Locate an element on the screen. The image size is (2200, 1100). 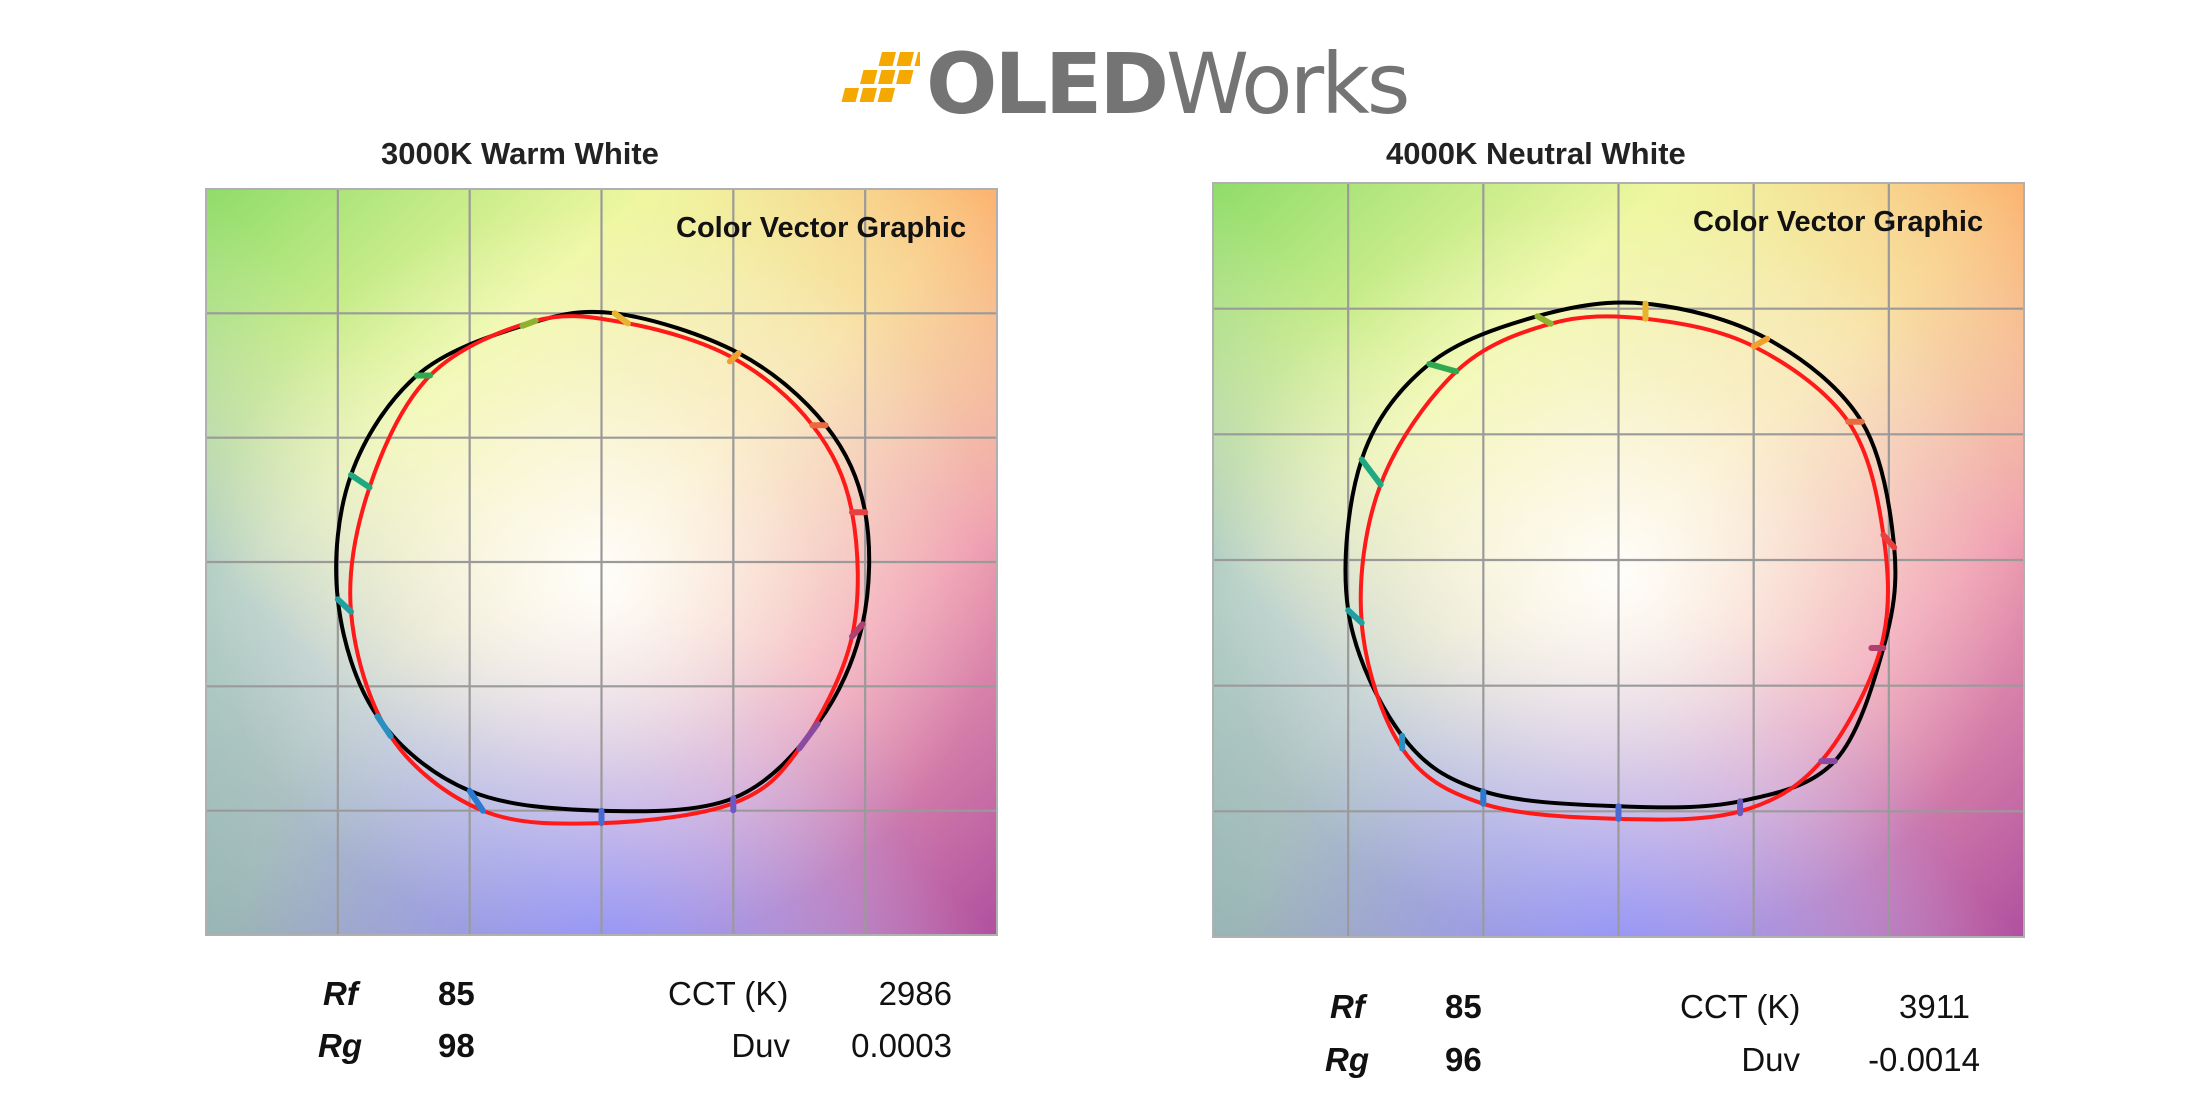
duv-label-2: Duv is located at coordinates (1770, 1059).